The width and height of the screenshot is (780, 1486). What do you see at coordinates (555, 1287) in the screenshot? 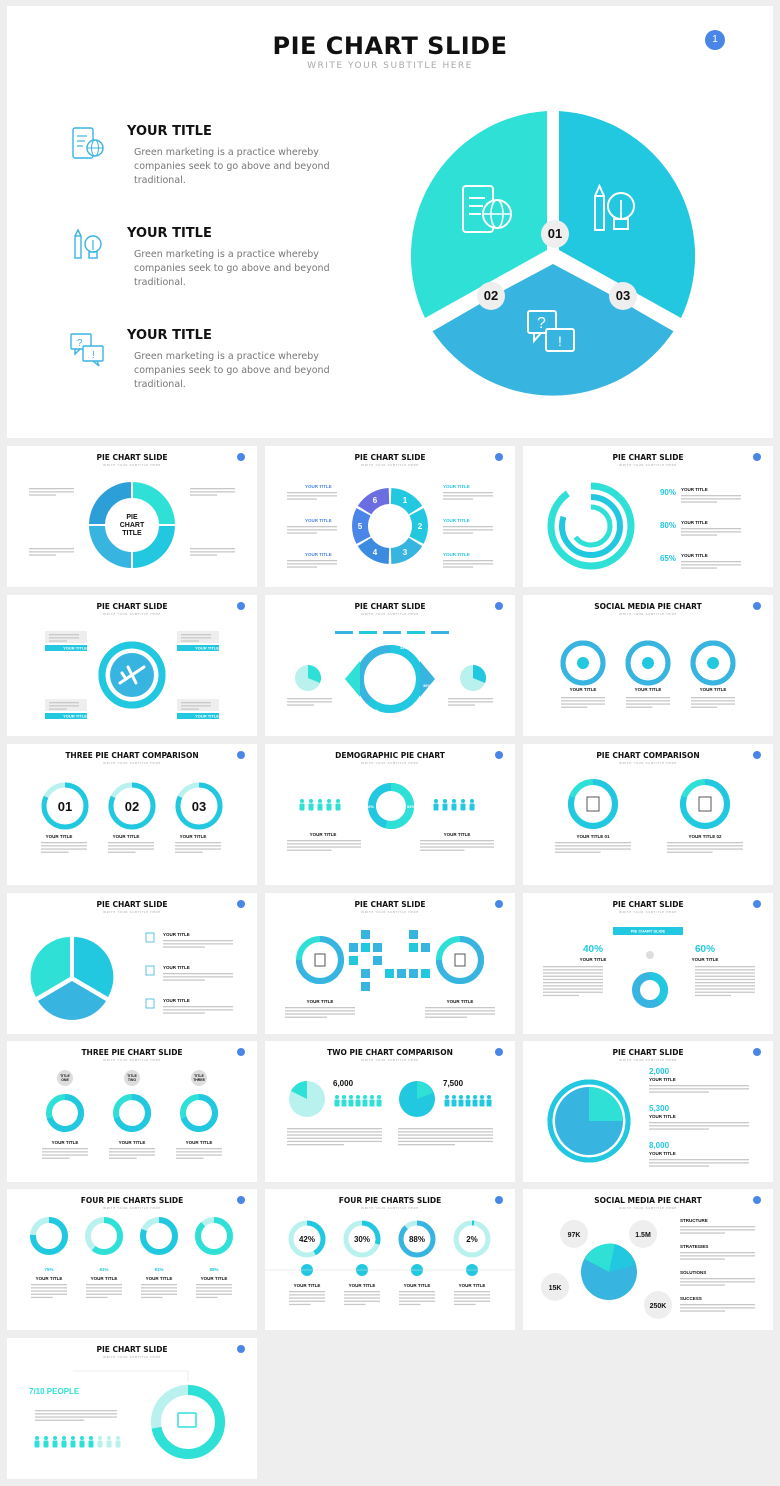
I see `value-bubble` at bounding box center [555, 1287].